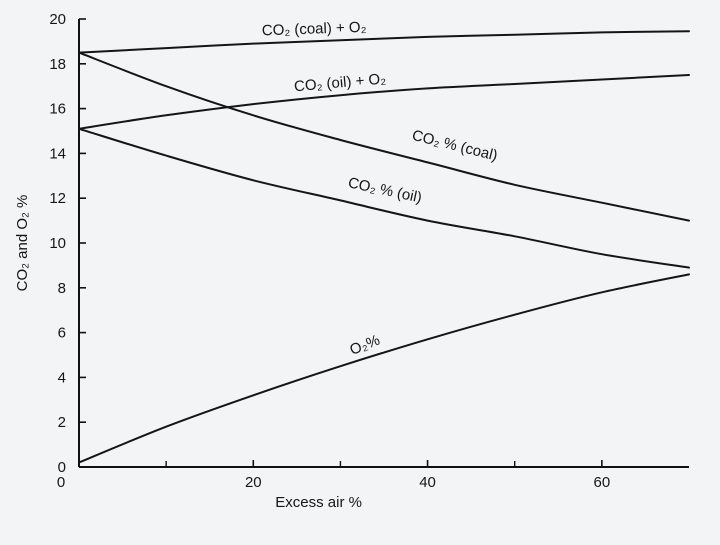 The width and height of the screenshot is (720, 545). What do you see at coordinates (602, 482) in the screenshot?
I see `x-tick-label: 60` at bounding box center [602, 482].